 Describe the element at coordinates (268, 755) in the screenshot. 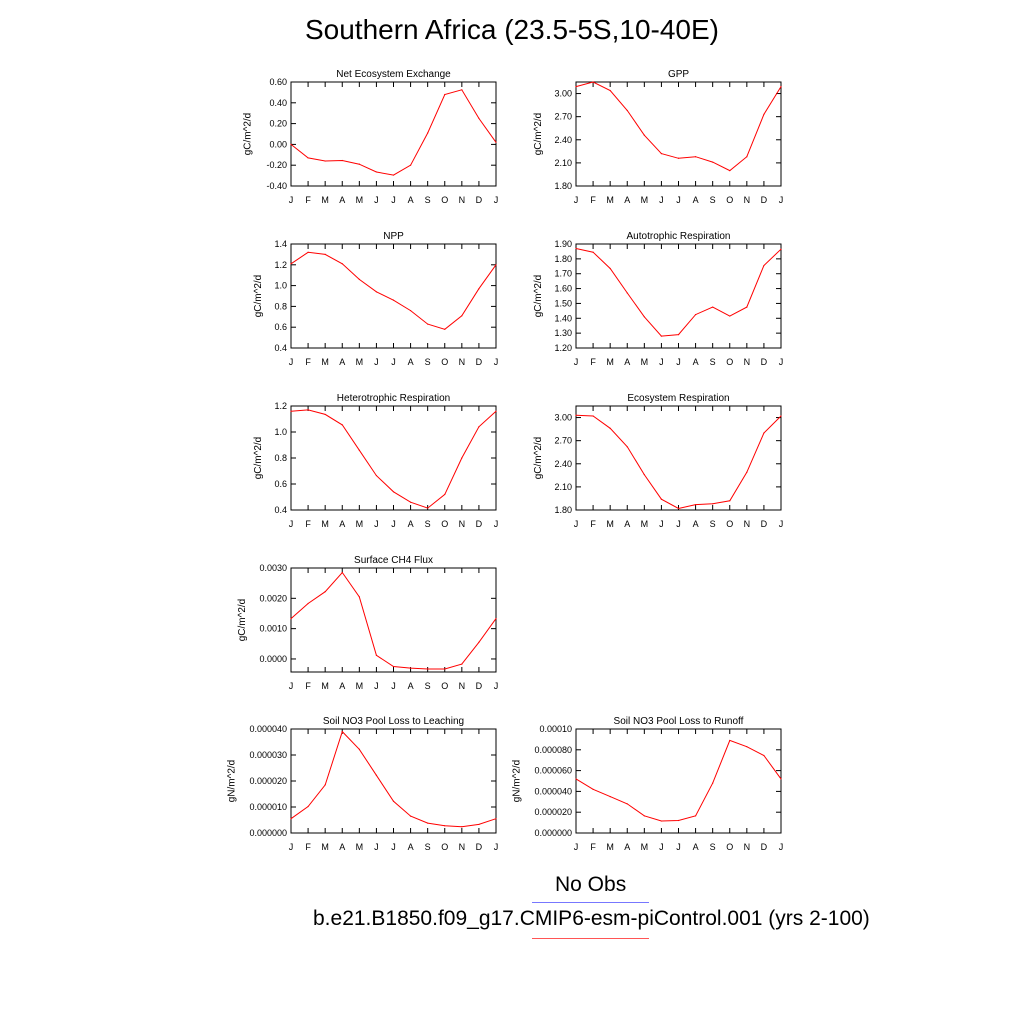

I see `y-tick-label: 0.000030` at that location.